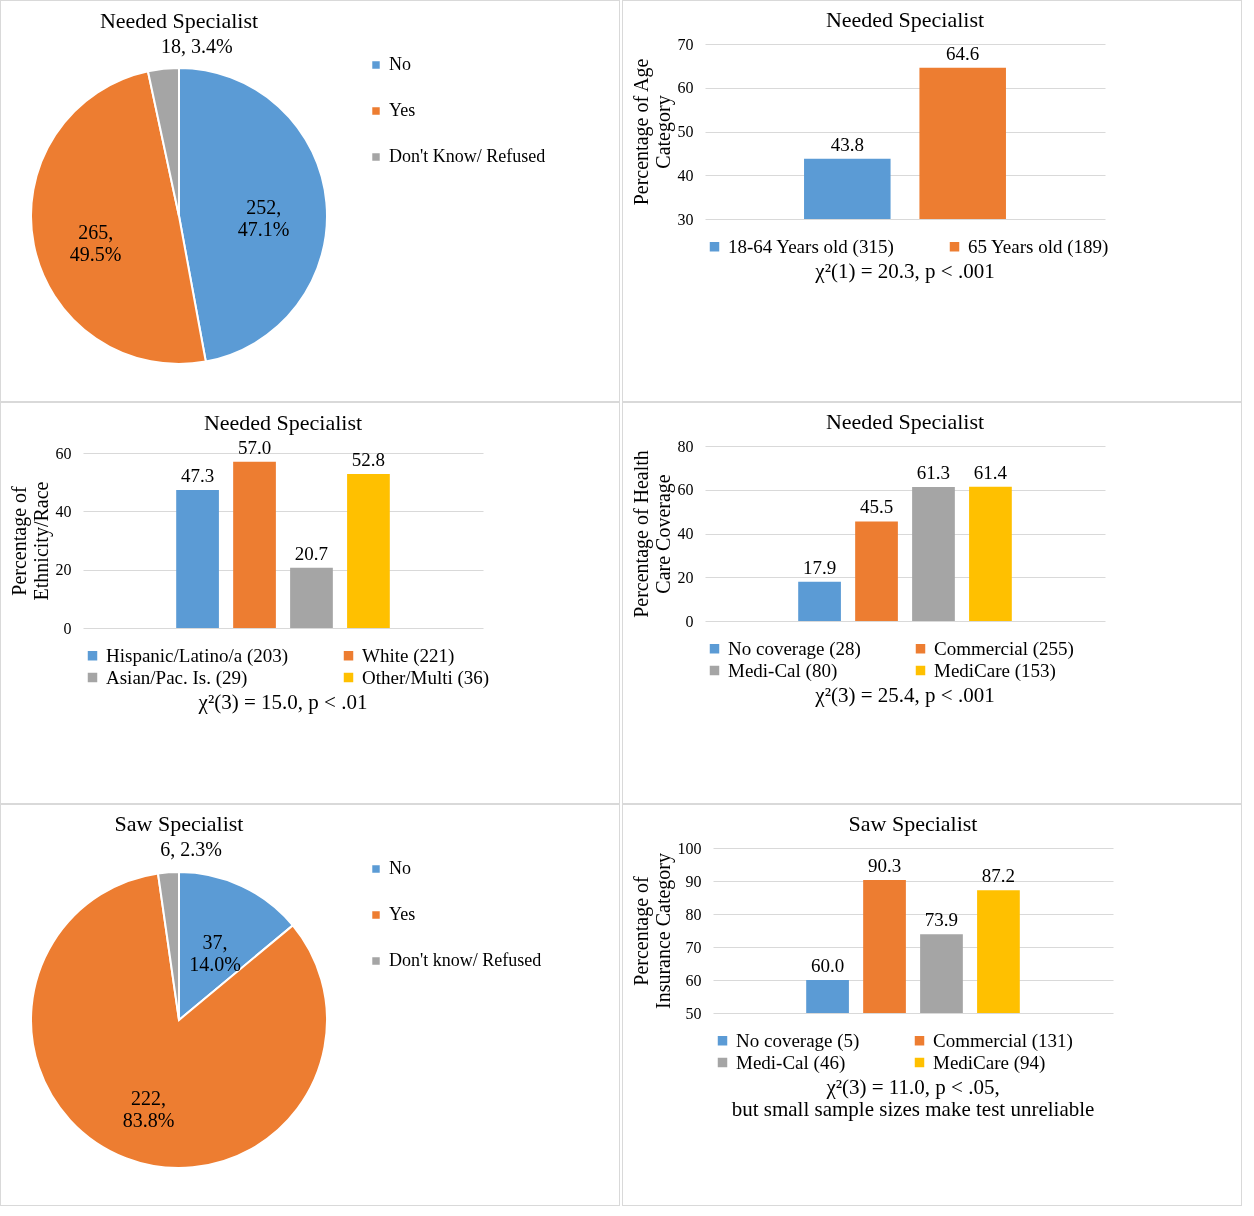 This screenshot has height=1216, width=1254. I want to click on legend-label: Don't know/ Refused, so click(465, 960).